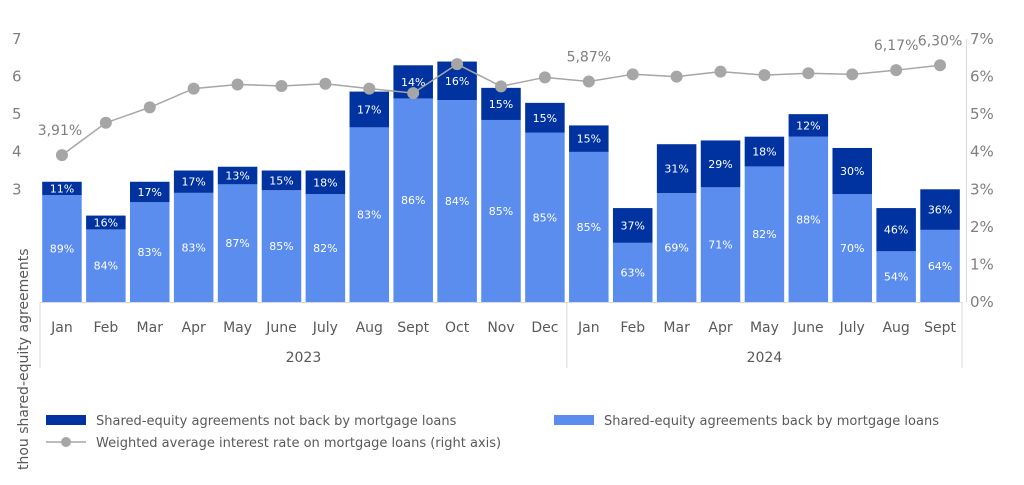 The image size is (1024, 485). I want to click on year-label: 2024, so click(765, 358).